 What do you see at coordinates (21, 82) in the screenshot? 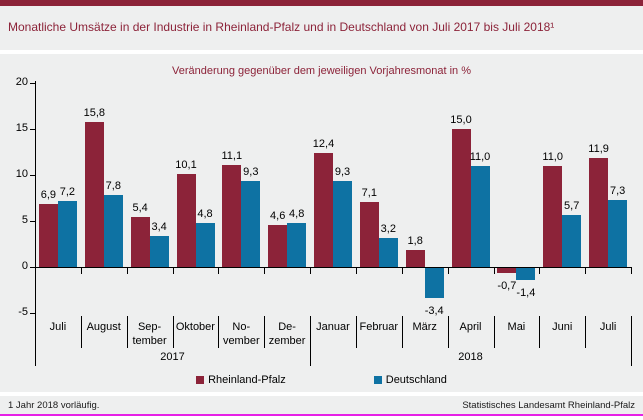
I see `y-axis-tick-label: 20` at bounding box center [21, 82].